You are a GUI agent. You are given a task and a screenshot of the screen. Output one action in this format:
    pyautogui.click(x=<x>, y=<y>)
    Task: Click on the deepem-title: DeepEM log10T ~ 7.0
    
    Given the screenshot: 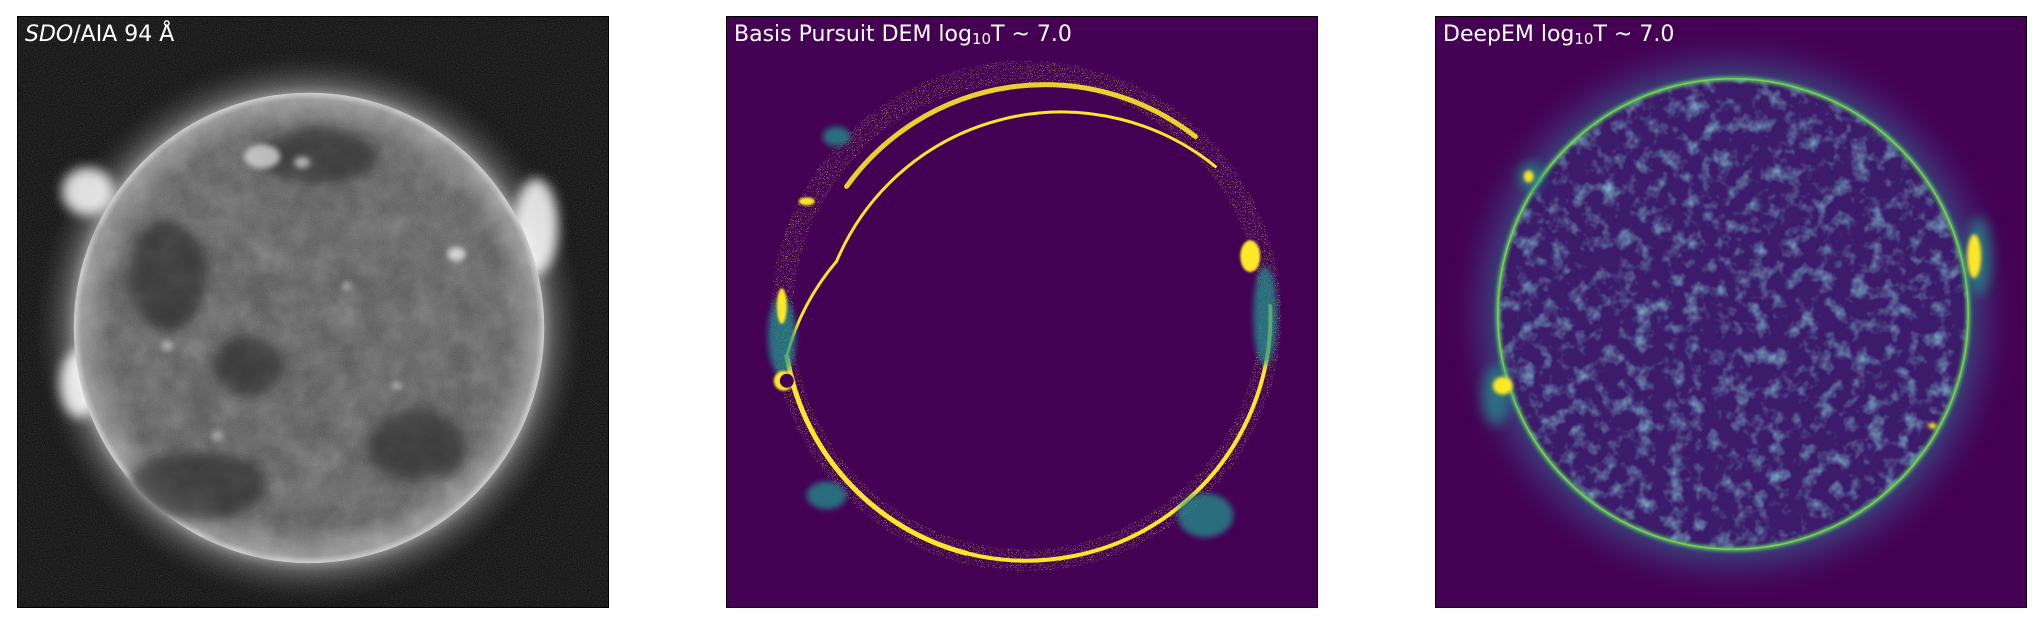 What is the action you would take?
    pyautogui.click(x=1559, y=35)
    